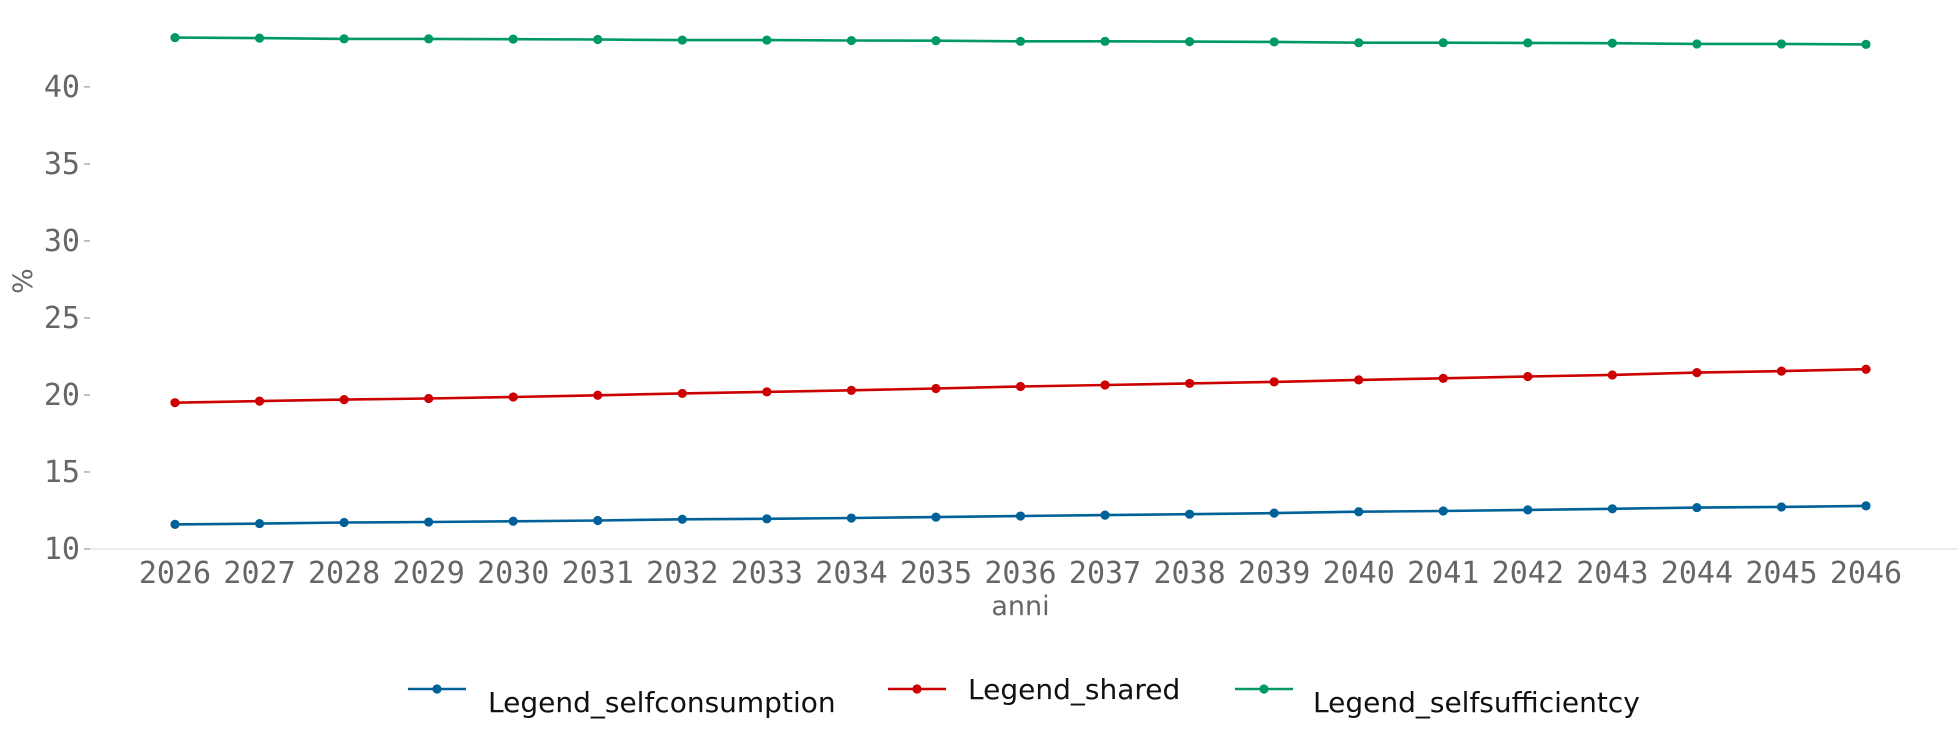 The width and height of the screenshot is (1960, 738). Describe the element at coordinates (429, 573) in the screenshot. I see `x-tick-label: 2029` at that location.